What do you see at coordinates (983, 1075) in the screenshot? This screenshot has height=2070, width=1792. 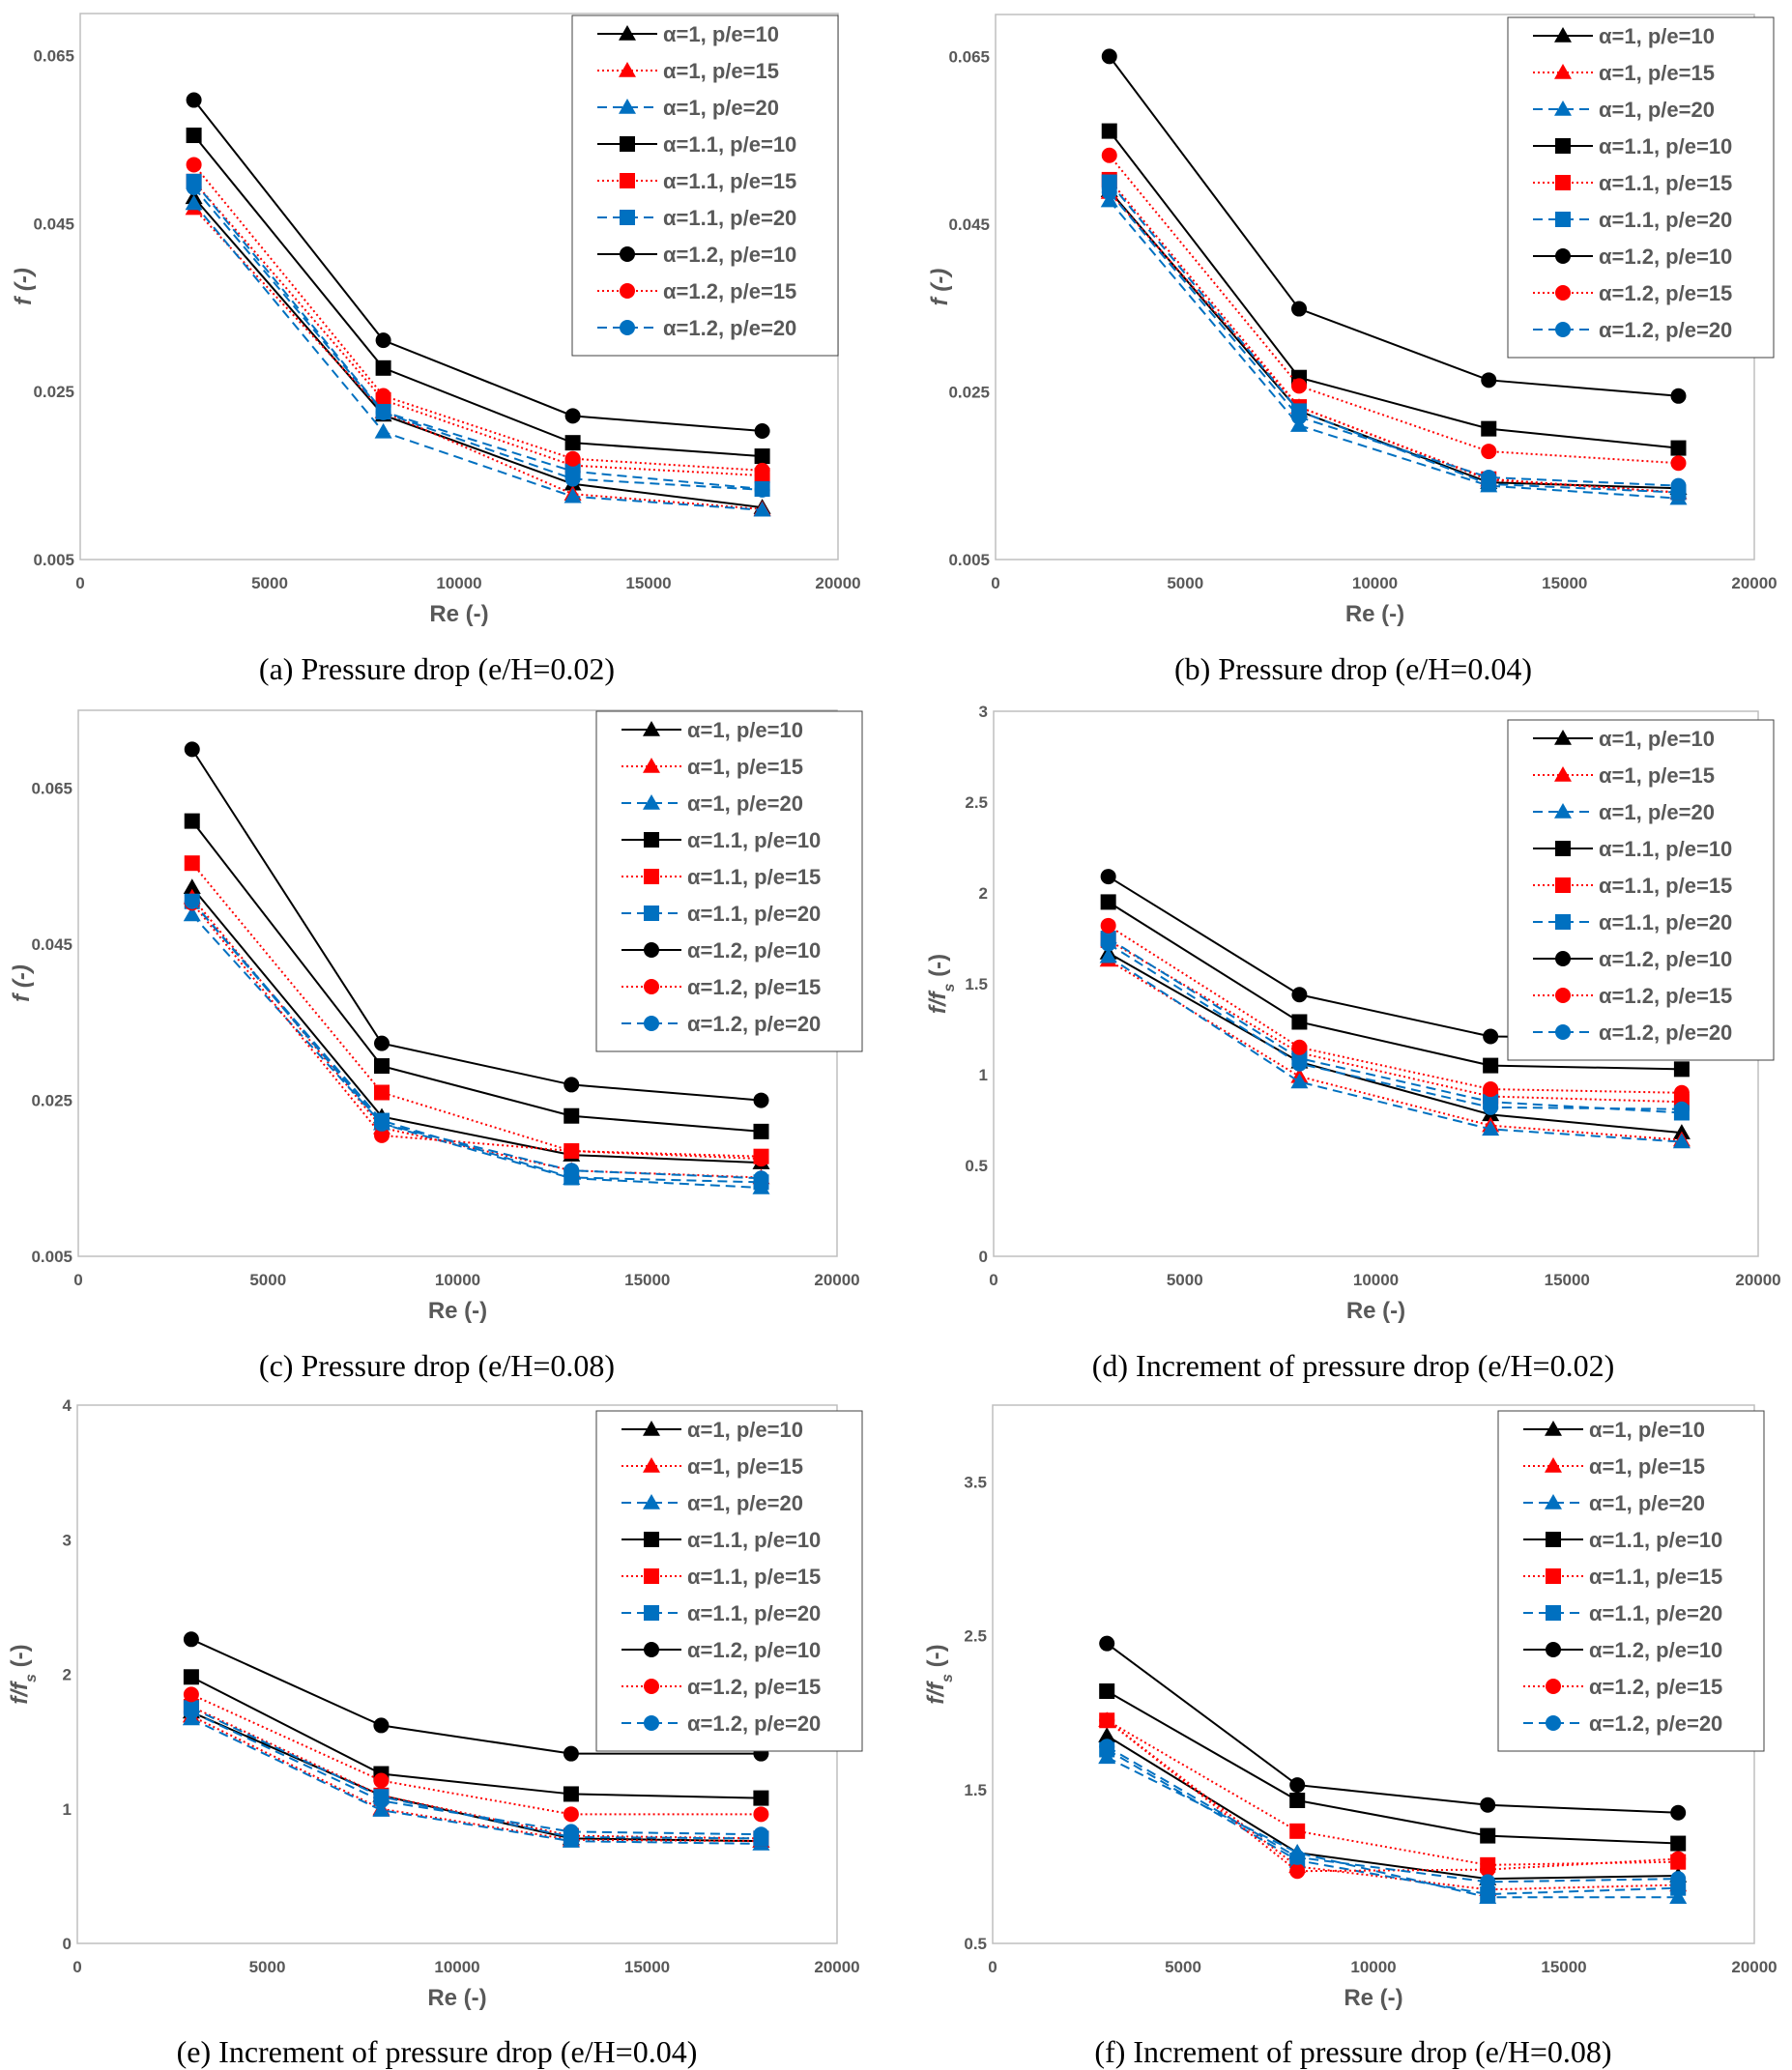 I see `y-tick-label: 1` at bounding box center [983, 1075].